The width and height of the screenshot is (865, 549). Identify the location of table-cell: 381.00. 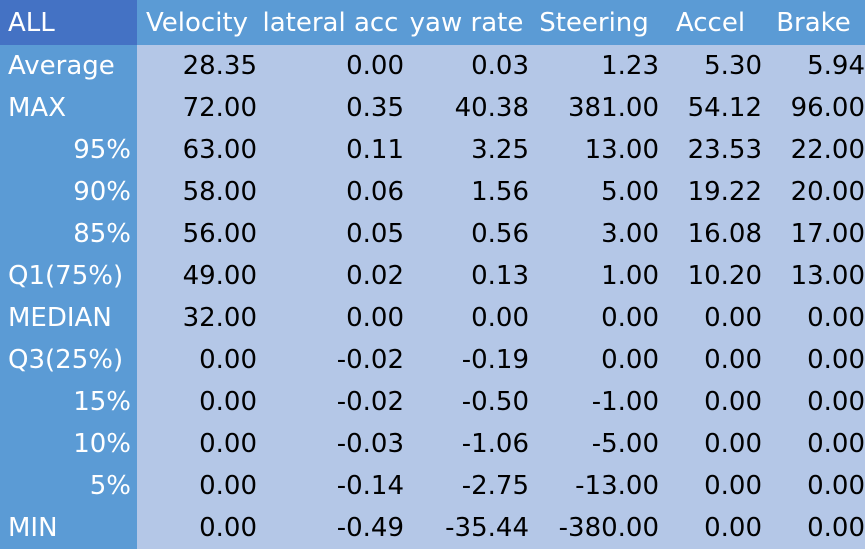
(594, 108).